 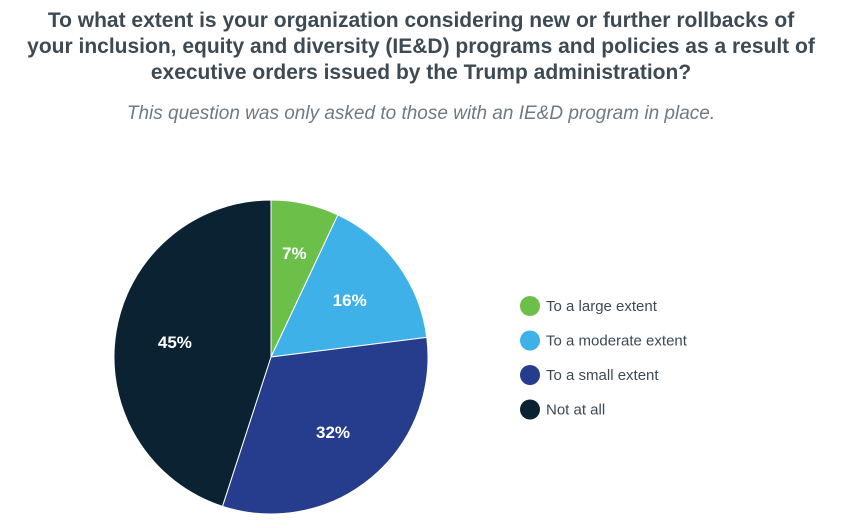 I want to click on legend-swatch-to-a-moderate-extent, so click(x=530, y=340).